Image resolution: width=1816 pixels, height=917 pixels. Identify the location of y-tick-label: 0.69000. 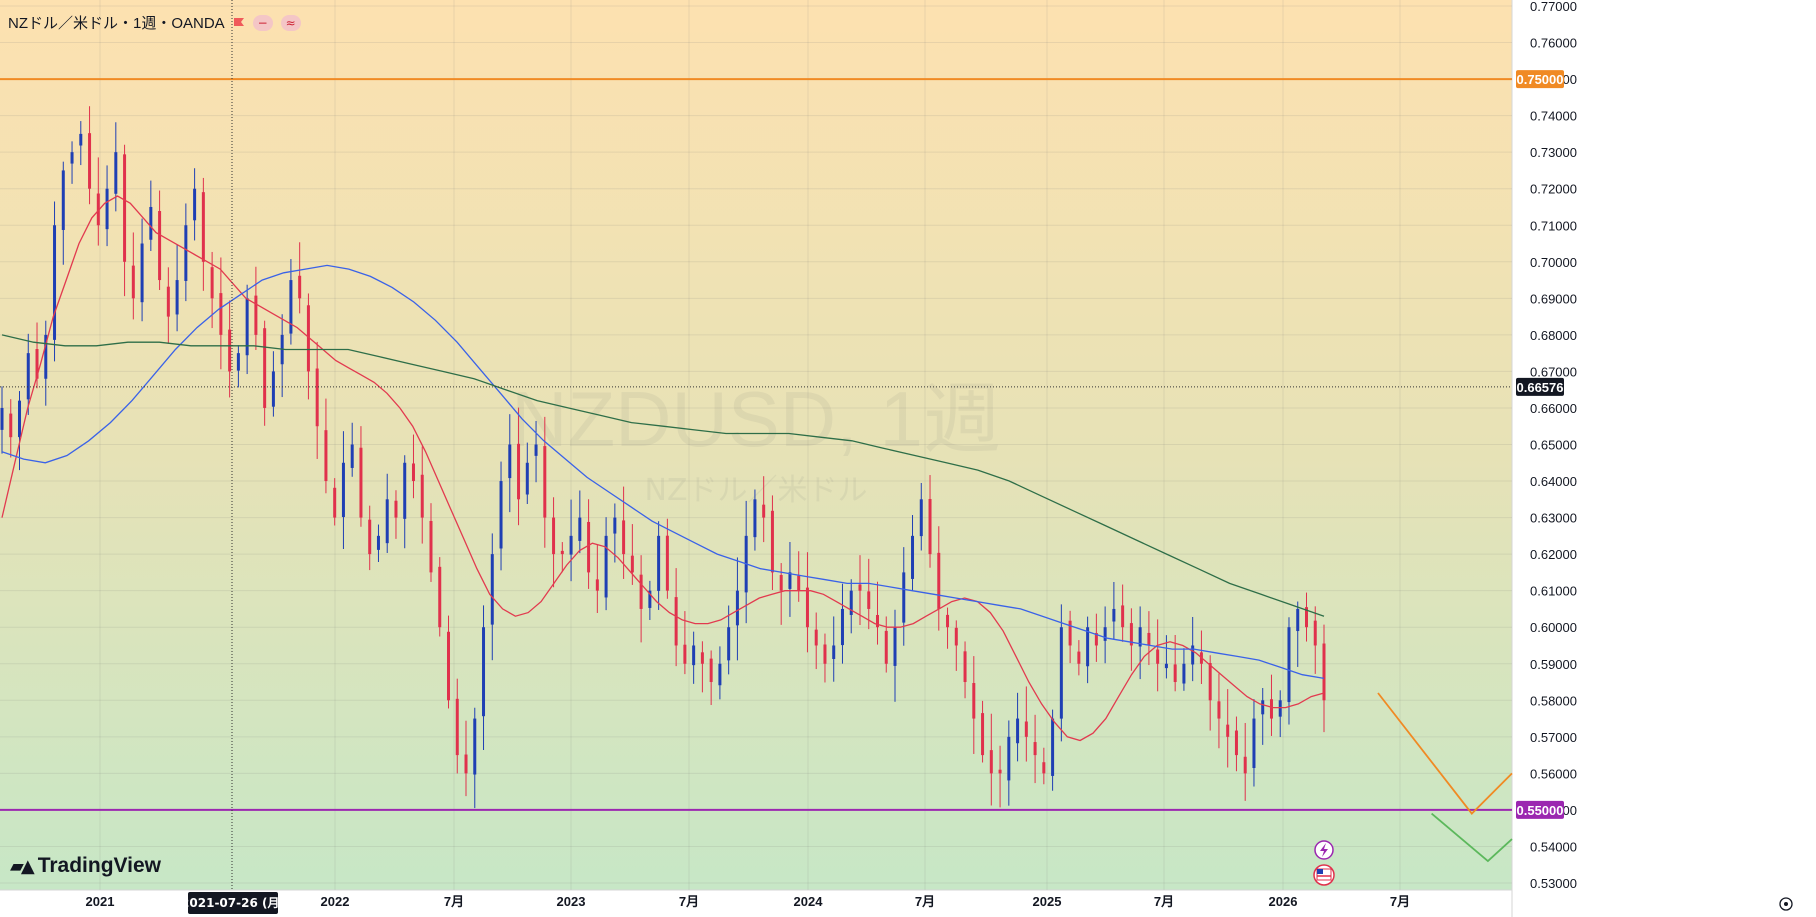
(1553, 298).